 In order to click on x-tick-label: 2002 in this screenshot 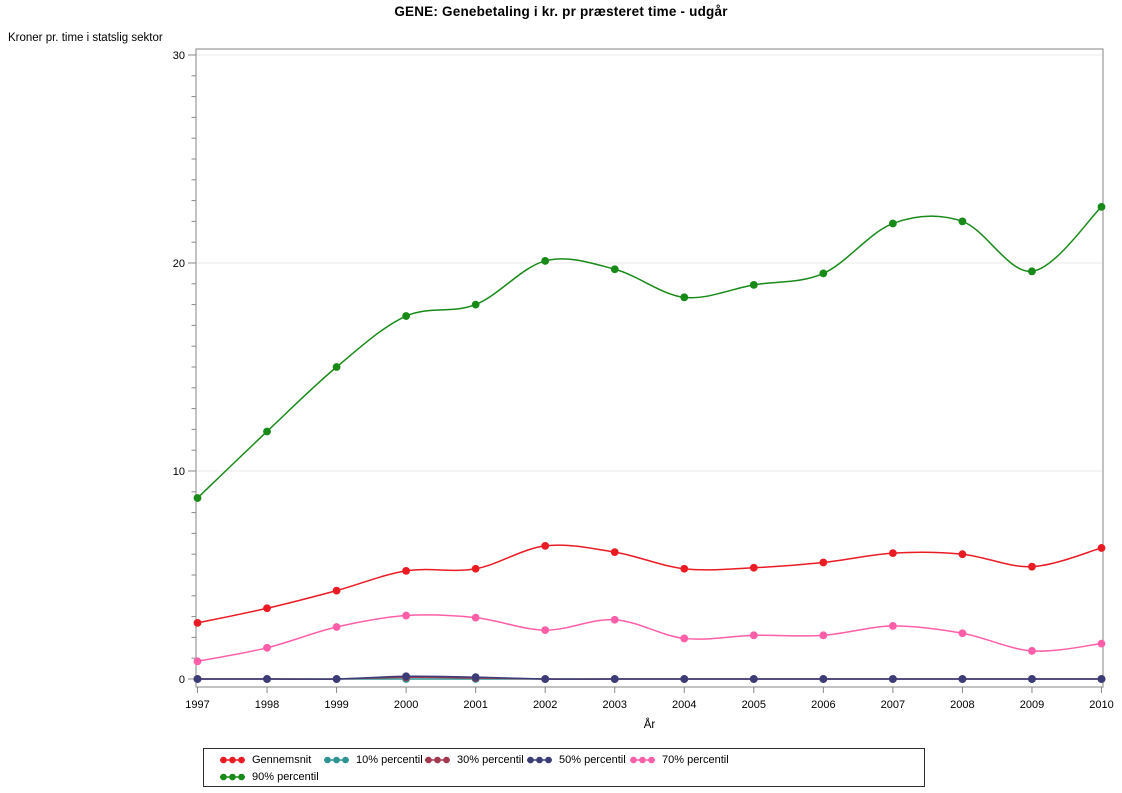, I will do `click(545, 705)`.